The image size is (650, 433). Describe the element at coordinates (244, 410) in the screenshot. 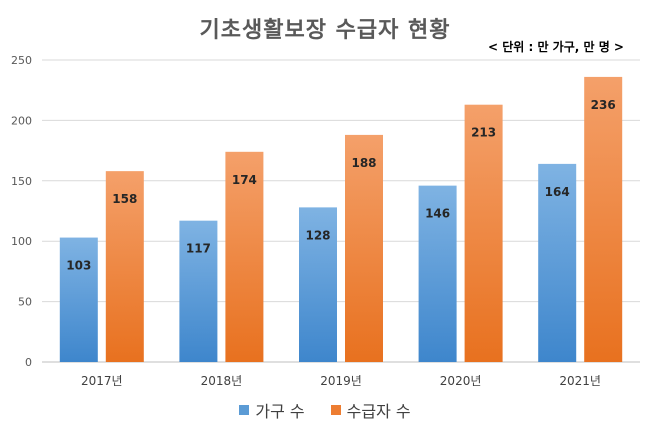

I see `legend-swatch-households` at that location.